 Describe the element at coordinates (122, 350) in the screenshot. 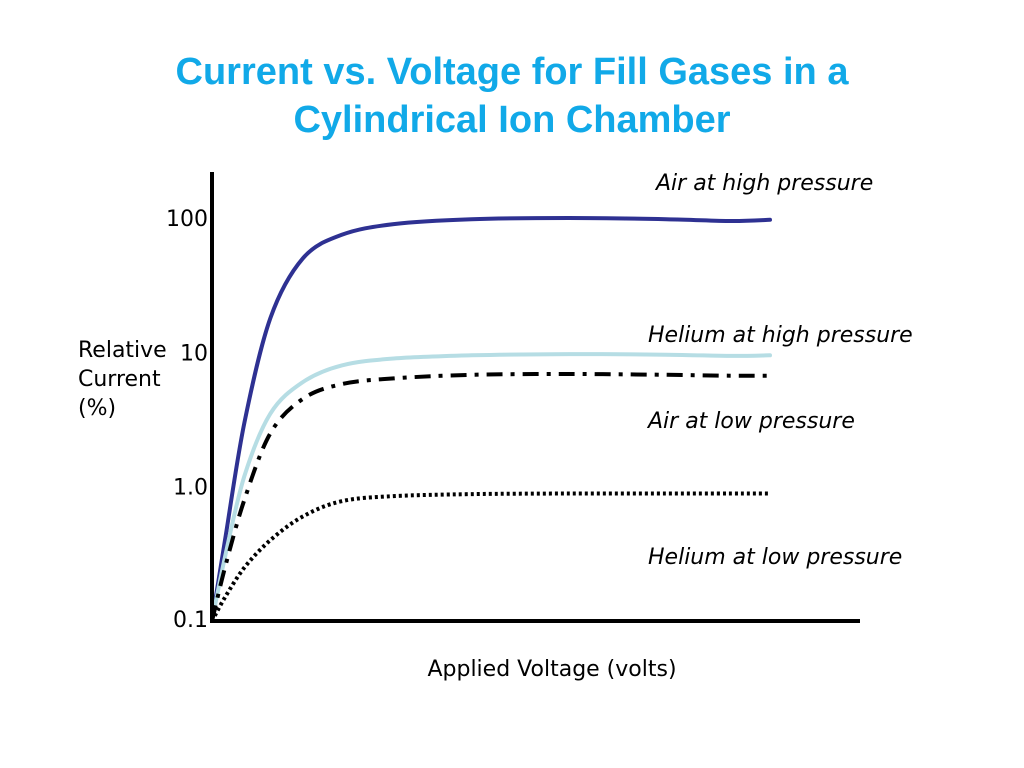

I see `y-axis-label-line: Relative` at that location.